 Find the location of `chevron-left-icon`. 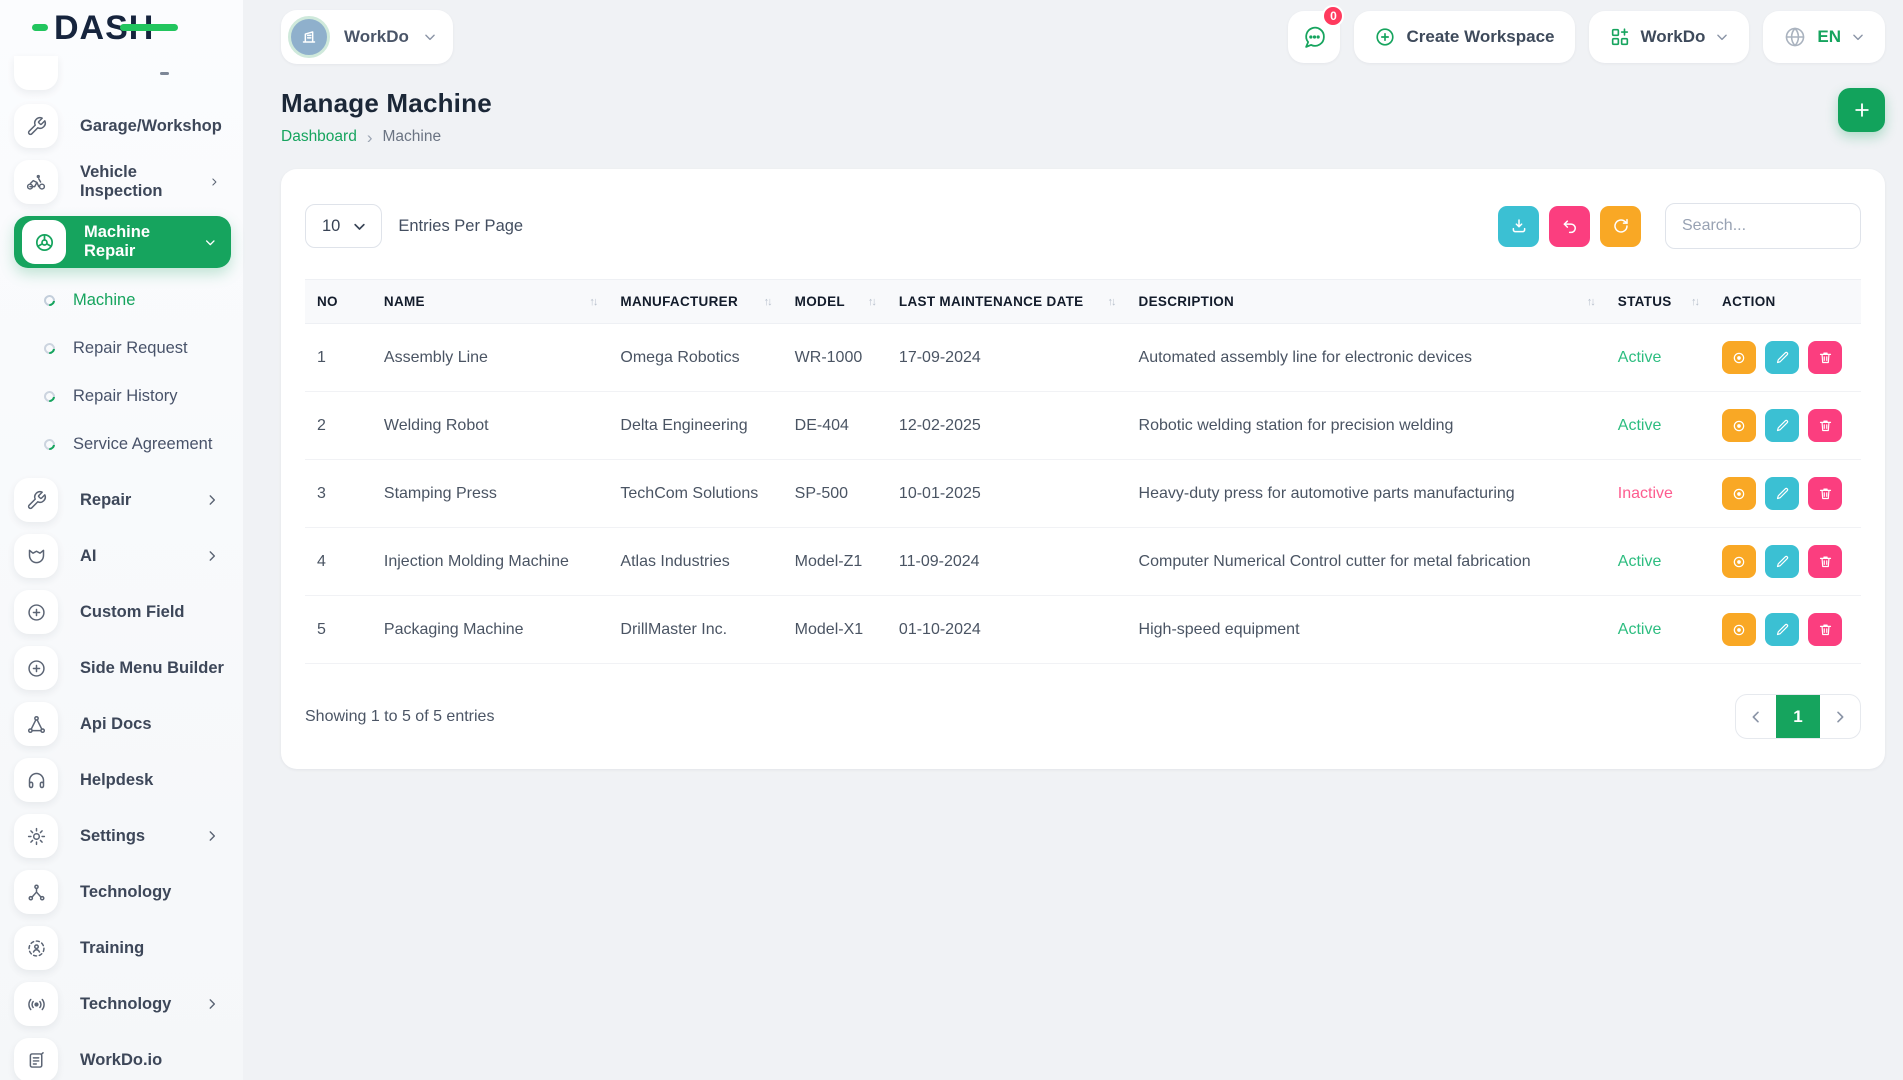

chevron-left-icon is located at coordinates (1755, 716).